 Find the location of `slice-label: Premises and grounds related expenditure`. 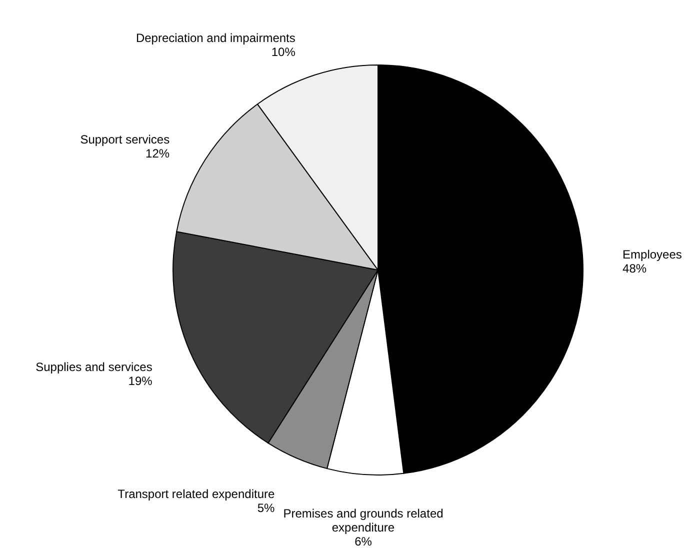

slice-label: Premises and grounds related expenditure is located at coordinates (363, 520).